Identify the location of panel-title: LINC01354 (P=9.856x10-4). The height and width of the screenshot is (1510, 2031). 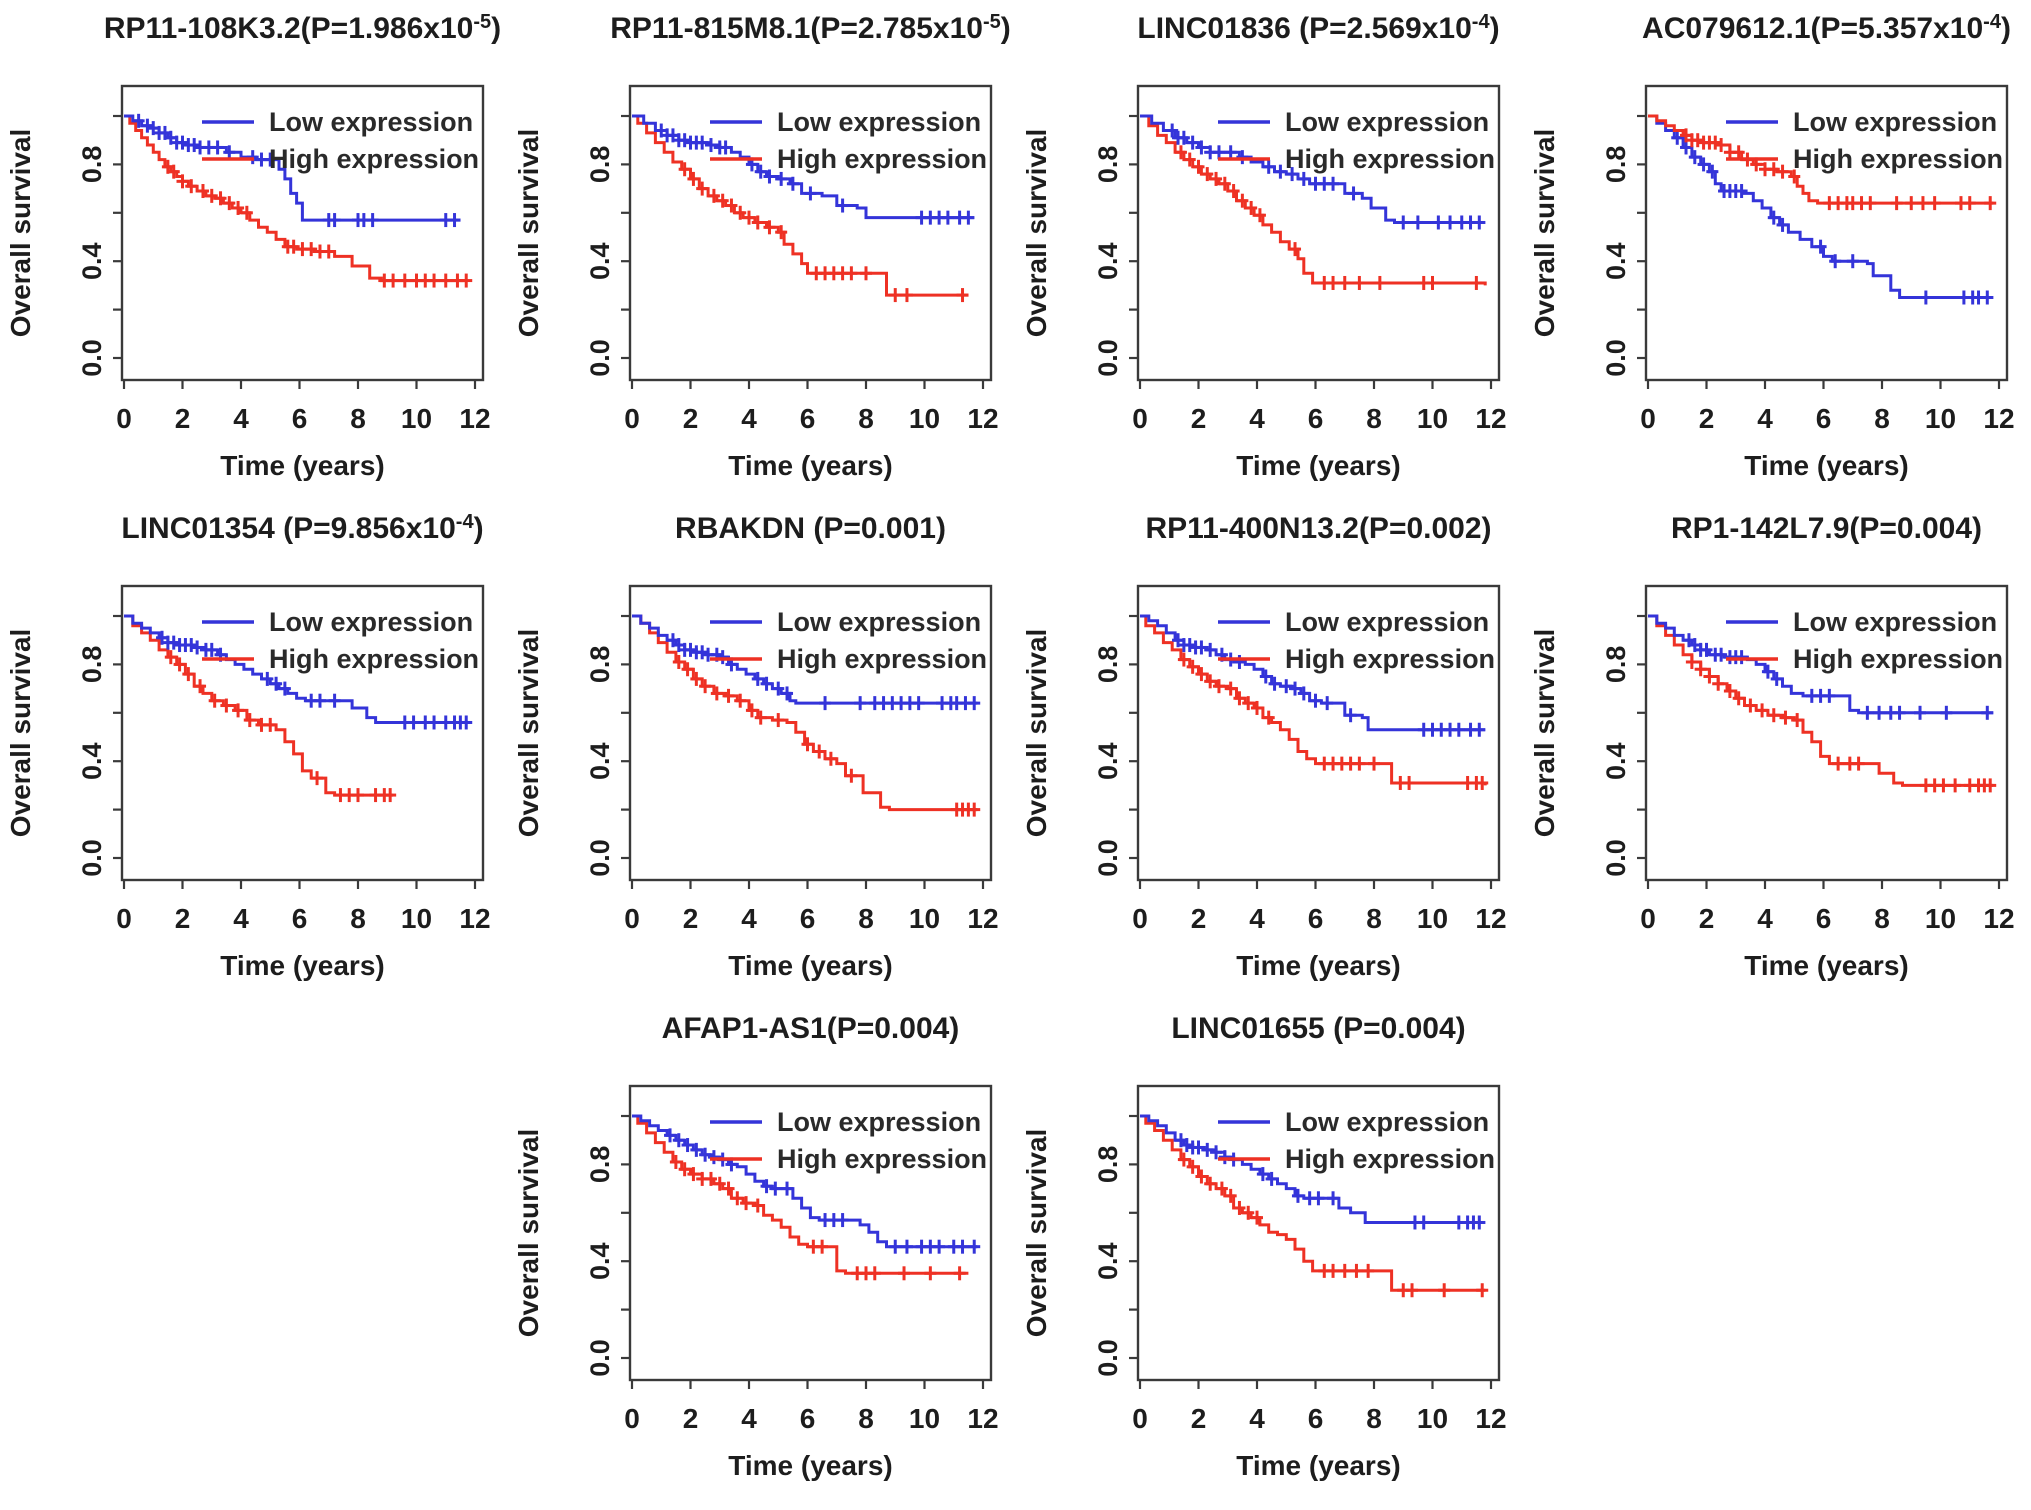
(302, 528).